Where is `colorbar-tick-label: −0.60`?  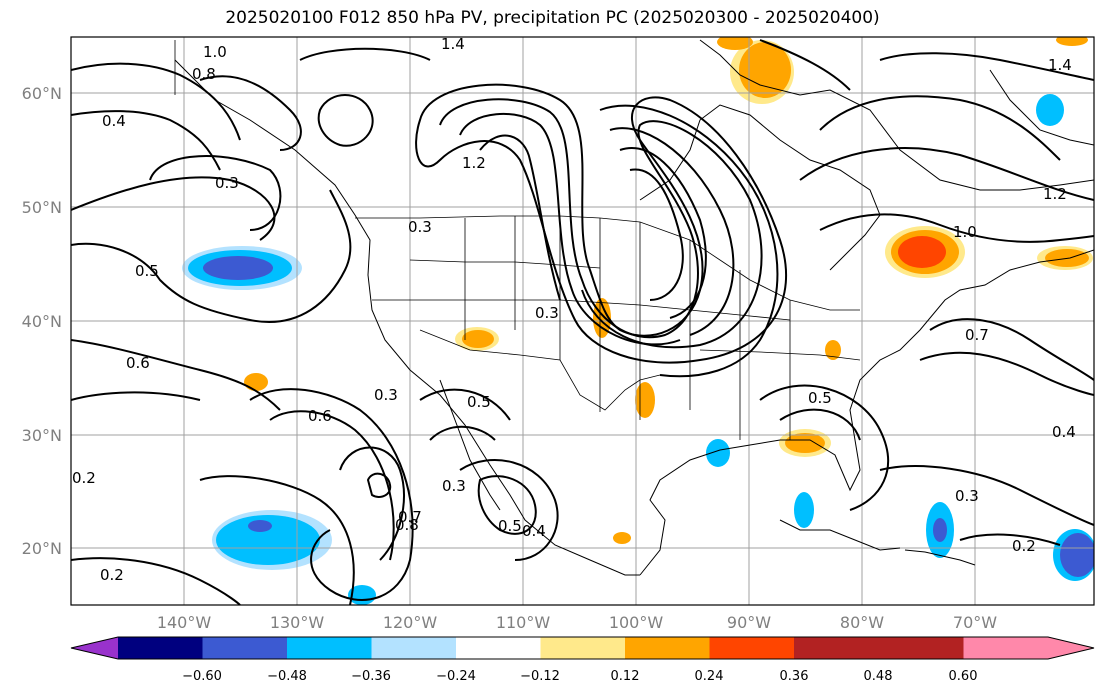
colorbar-tick-label: −0.60 is located at coordinates (202, 676).